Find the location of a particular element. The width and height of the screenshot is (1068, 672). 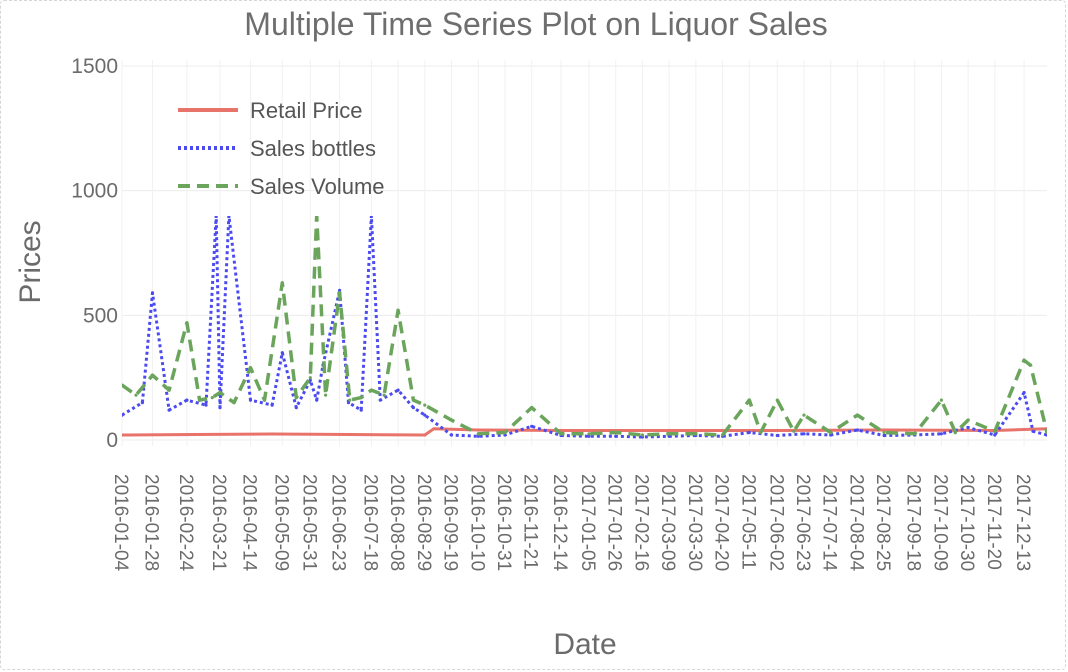

x-tick-label: 2017-01-26 is located at coordinates (614, 522).